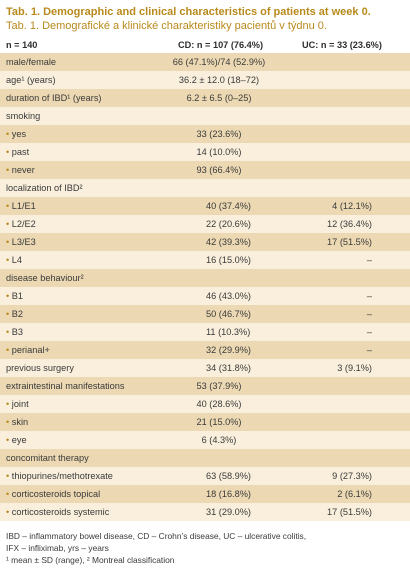 The width and height of the screenshot is (410, 575). I want to click on row-label-text: concomitant therapy, so click(47, 458).